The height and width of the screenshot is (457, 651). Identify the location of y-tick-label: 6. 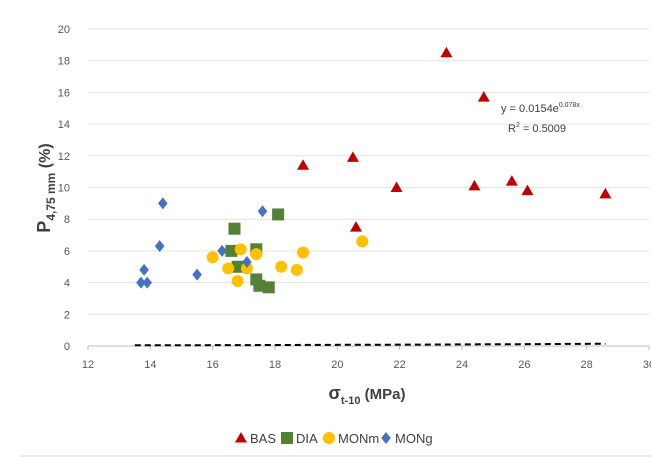
(67, 252).